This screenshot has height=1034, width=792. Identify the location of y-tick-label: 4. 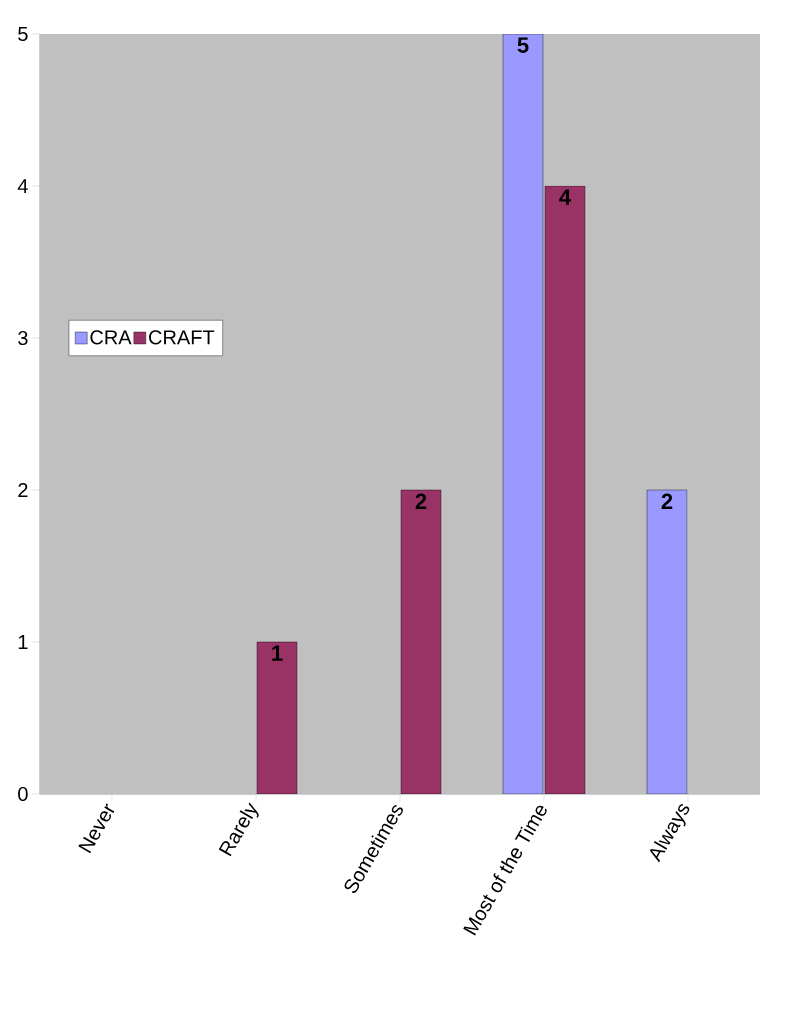
(22, 186).